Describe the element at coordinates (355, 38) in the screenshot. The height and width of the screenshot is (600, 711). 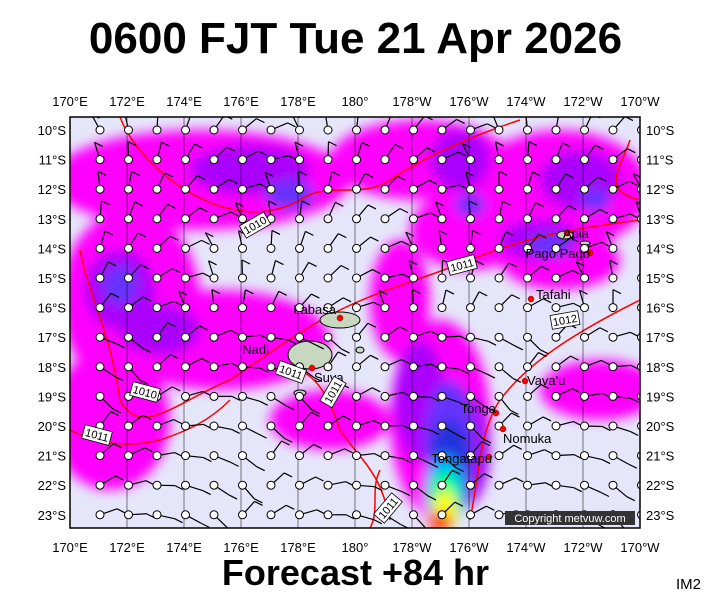
I see `map-title: 0600 FJT Tue 21 Apr 2026` at that location.